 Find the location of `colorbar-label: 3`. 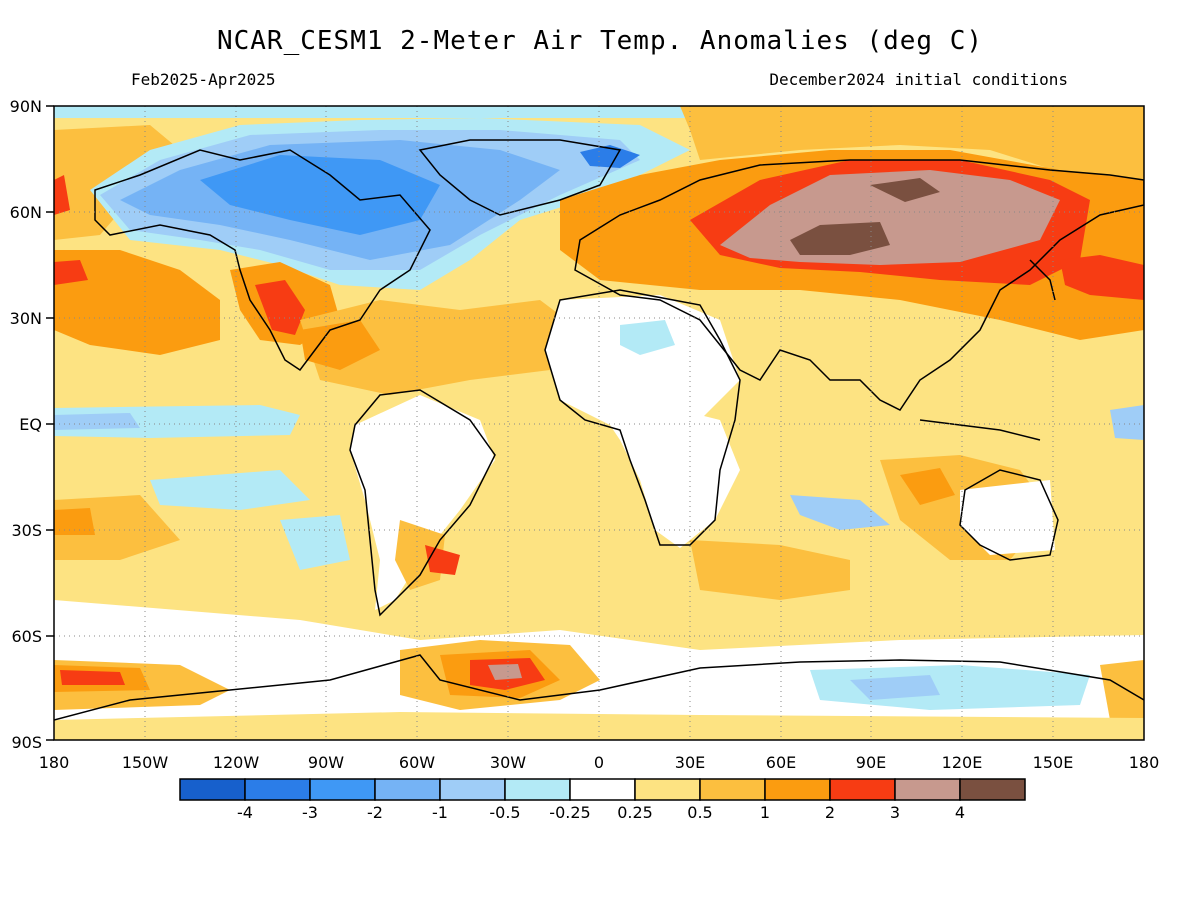

colorbar-label: 3 is located at coordinates (895, 812).